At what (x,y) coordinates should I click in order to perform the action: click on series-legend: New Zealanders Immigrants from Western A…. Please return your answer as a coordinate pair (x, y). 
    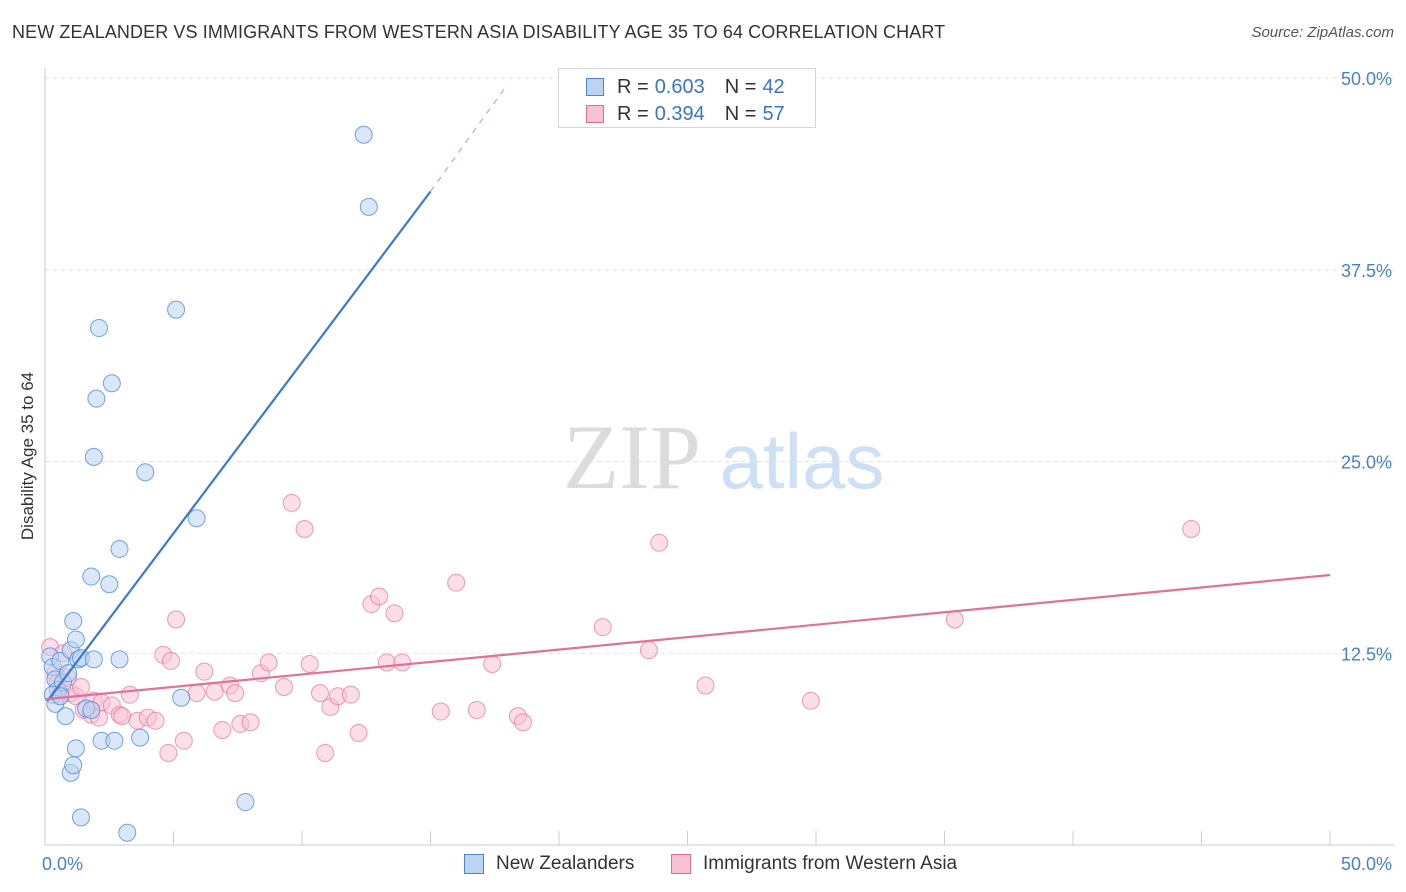
    Looking at the image, I should click on (703, 864).